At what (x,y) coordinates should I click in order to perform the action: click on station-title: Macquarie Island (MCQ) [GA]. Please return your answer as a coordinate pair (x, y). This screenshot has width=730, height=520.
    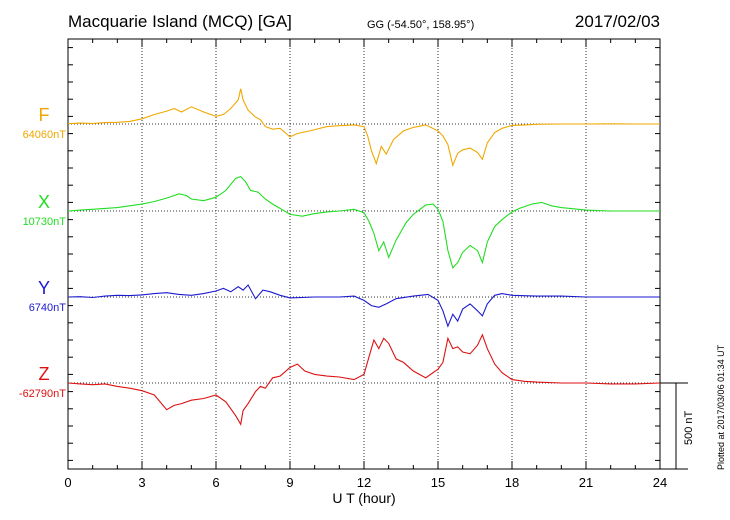
    Looking at the image, I should click on (180, 21).